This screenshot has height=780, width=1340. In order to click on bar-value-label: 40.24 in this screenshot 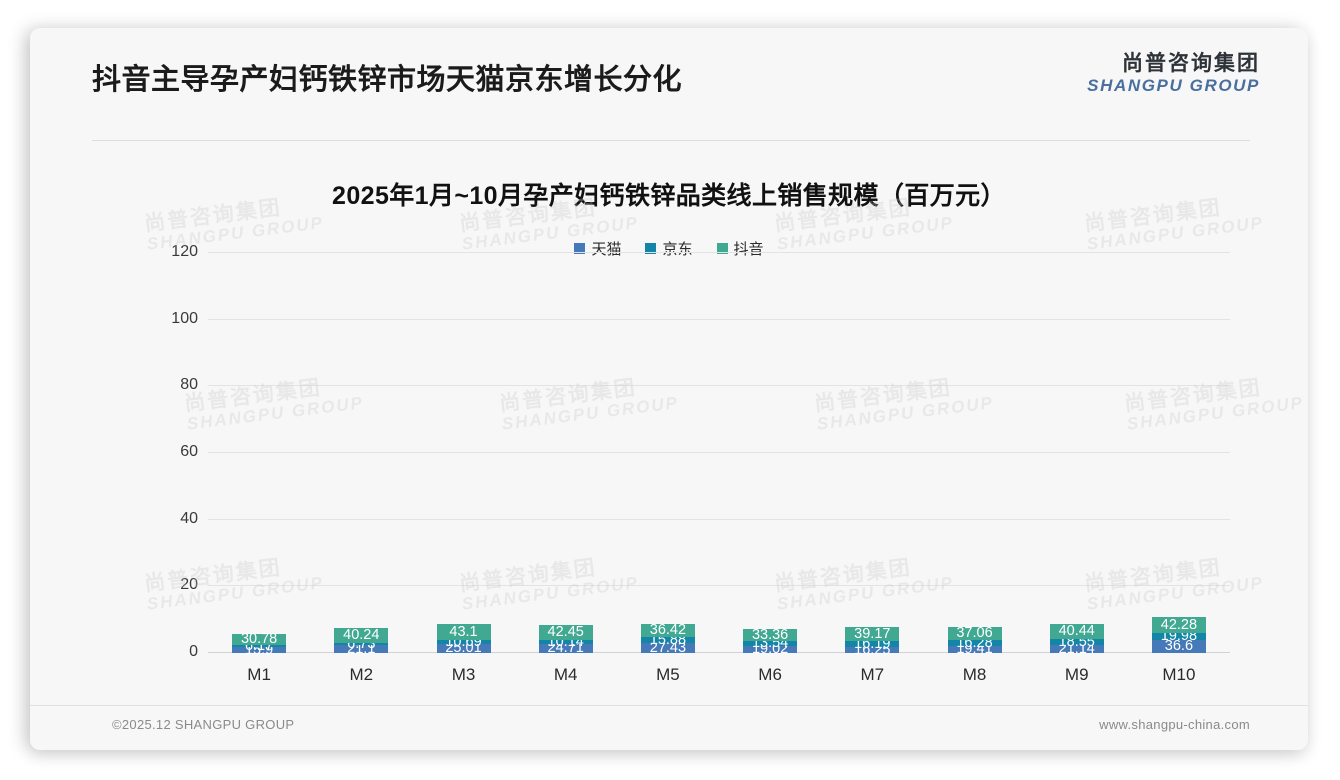, I will do `click(361, 635)`.